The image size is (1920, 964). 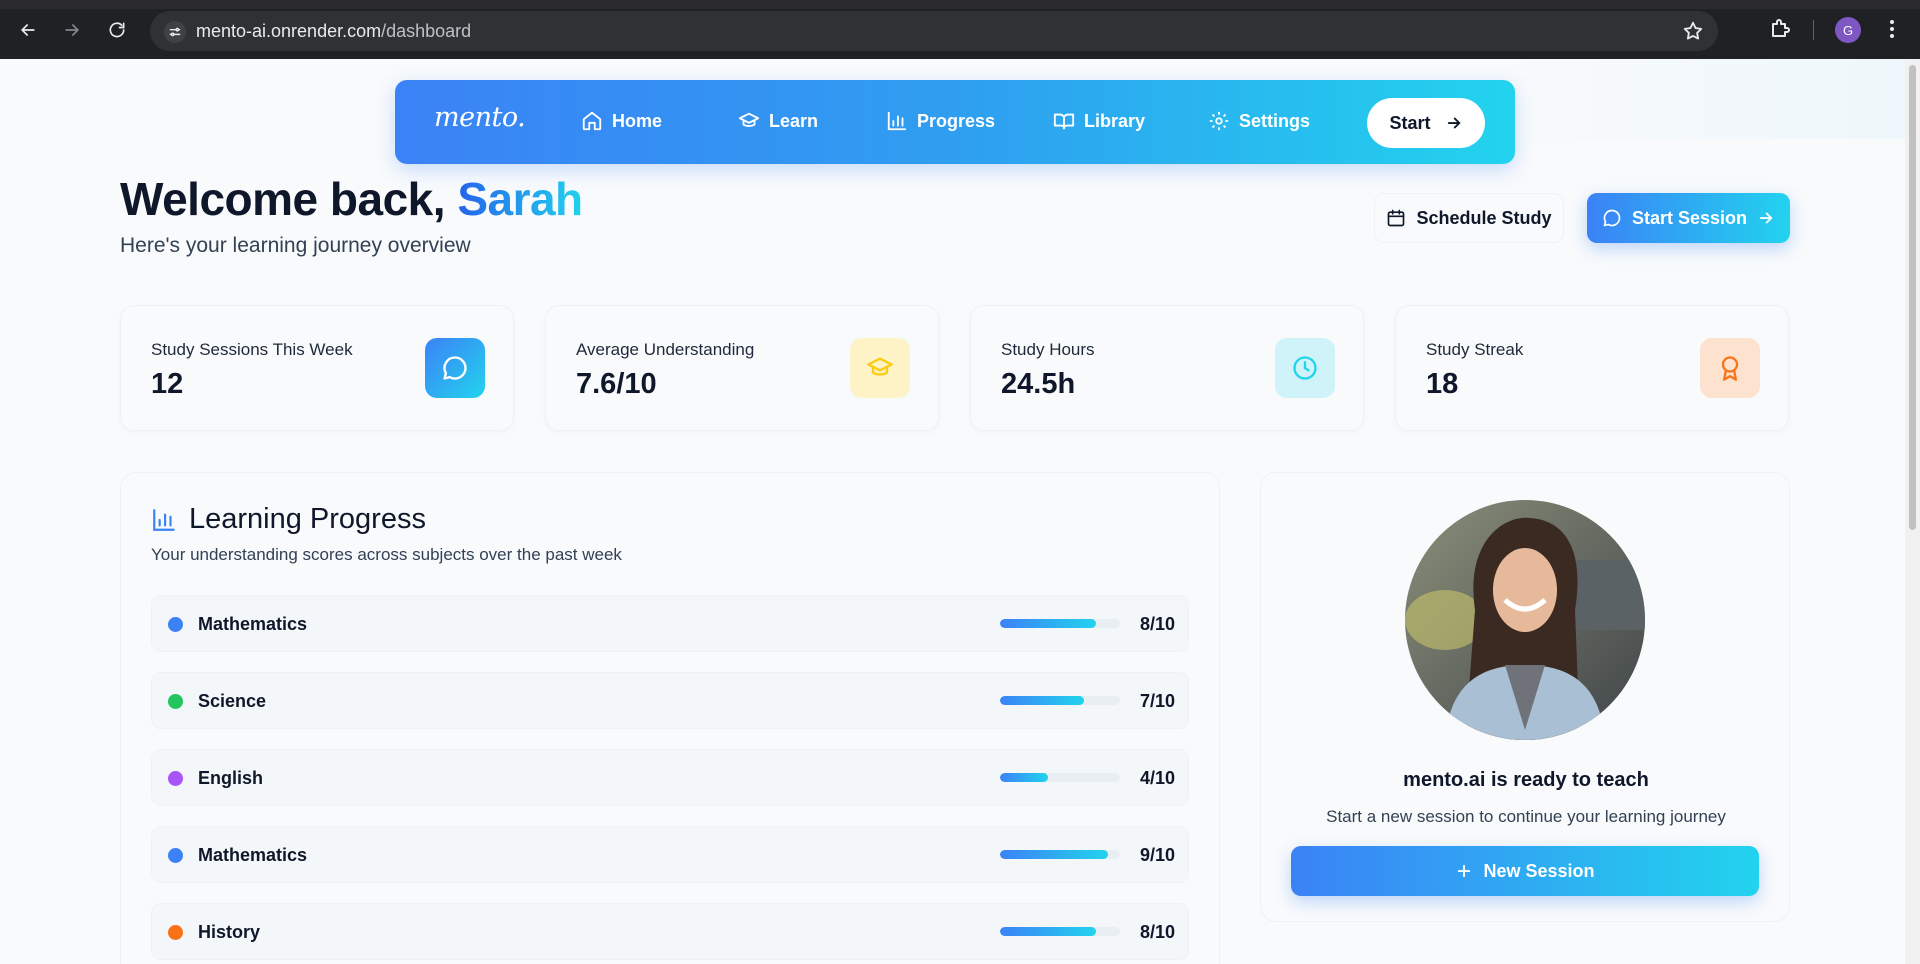 I want to click on page-title: Welcome back, Sarah, so click(x=351, y=199).